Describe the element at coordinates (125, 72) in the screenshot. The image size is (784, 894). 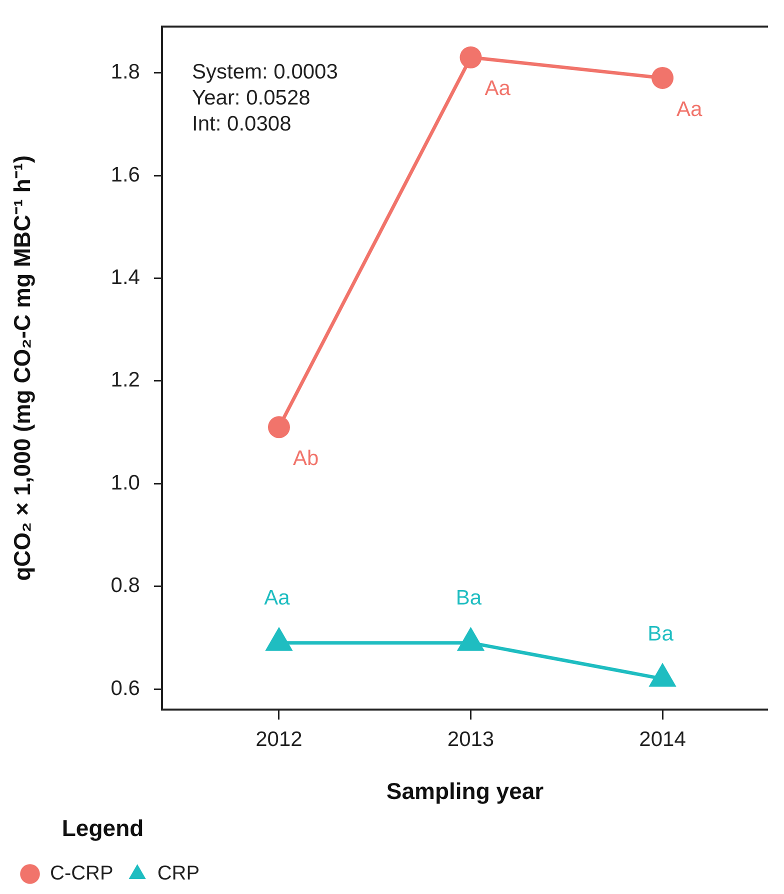
I see `y-tick-label: 1.8` at that location.